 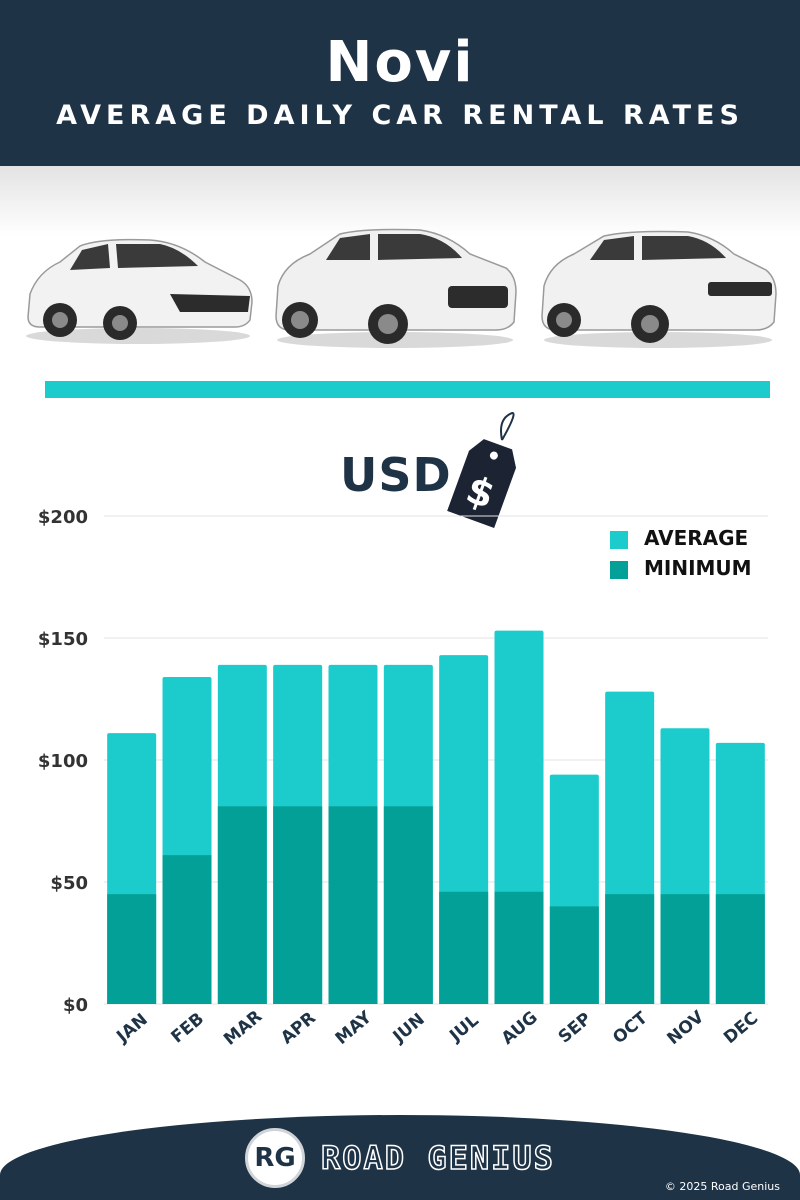 What do you see at coordinates (69, 883) in the screenshot?
I see `y-tick-label: $50` at bounding box center [69, 883].